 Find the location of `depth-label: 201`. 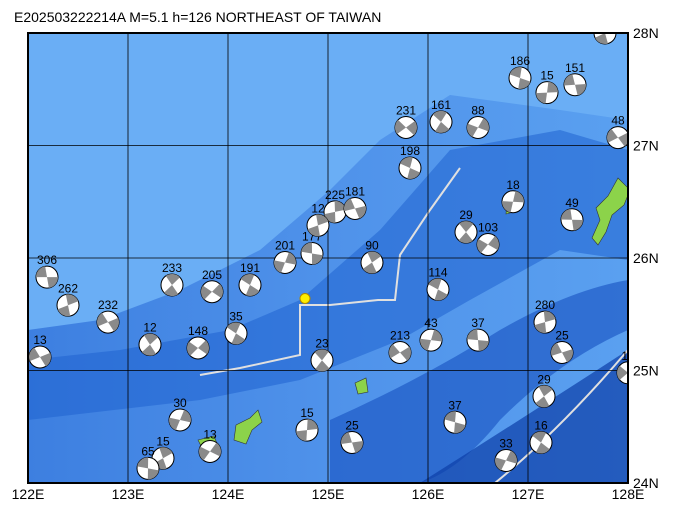

depth-label: 201 is located at coordinates (285, 246).